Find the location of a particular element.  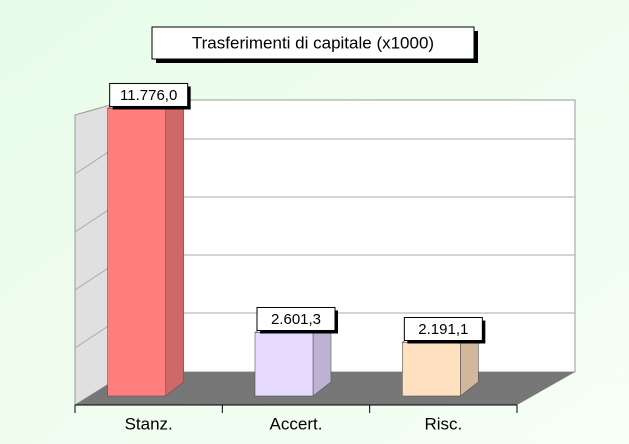

title-box: Trasferimenti di capitale (x1000) is located at coordinates (314, 44).